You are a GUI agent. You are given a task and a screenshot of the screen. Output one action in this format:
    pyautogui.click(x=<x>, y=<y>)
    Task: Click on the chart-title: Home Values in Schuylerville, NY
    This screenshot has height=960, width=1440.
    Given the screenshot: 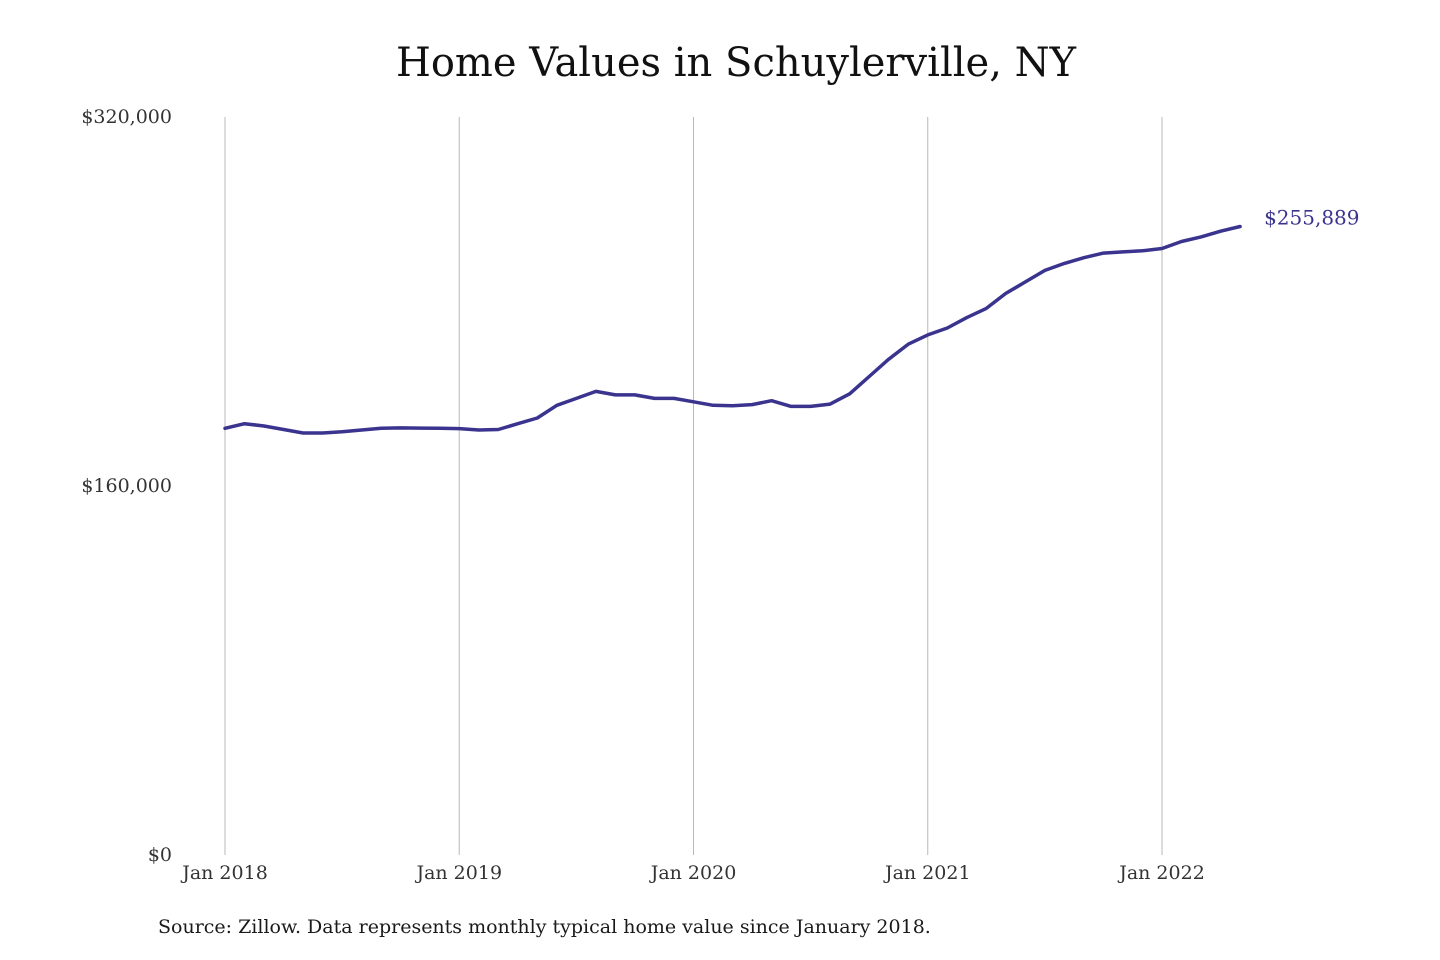 What is the action you would take?
    pyautogui.click(x=736, y=63)
    